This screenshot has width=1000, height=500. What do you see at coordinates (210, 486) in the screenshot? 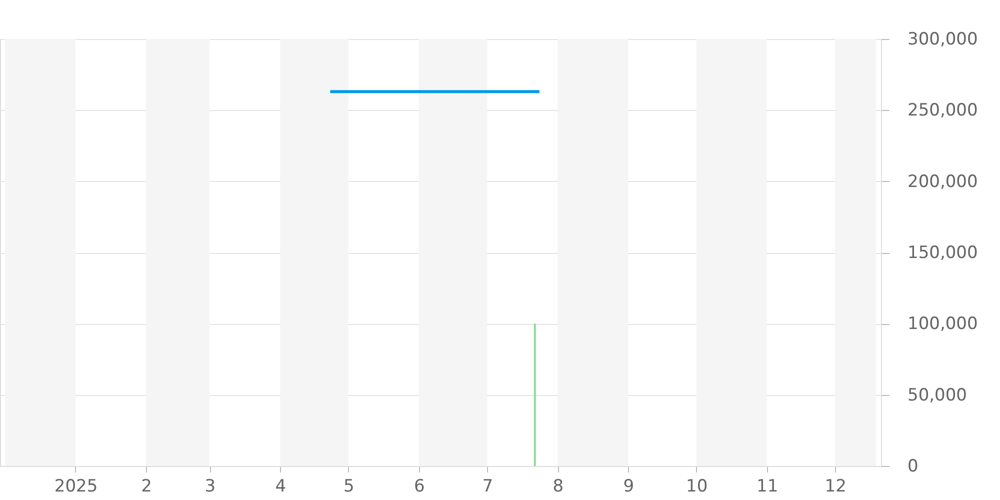
I see `x-tick-label: 3` at bounding box center [210, 486].